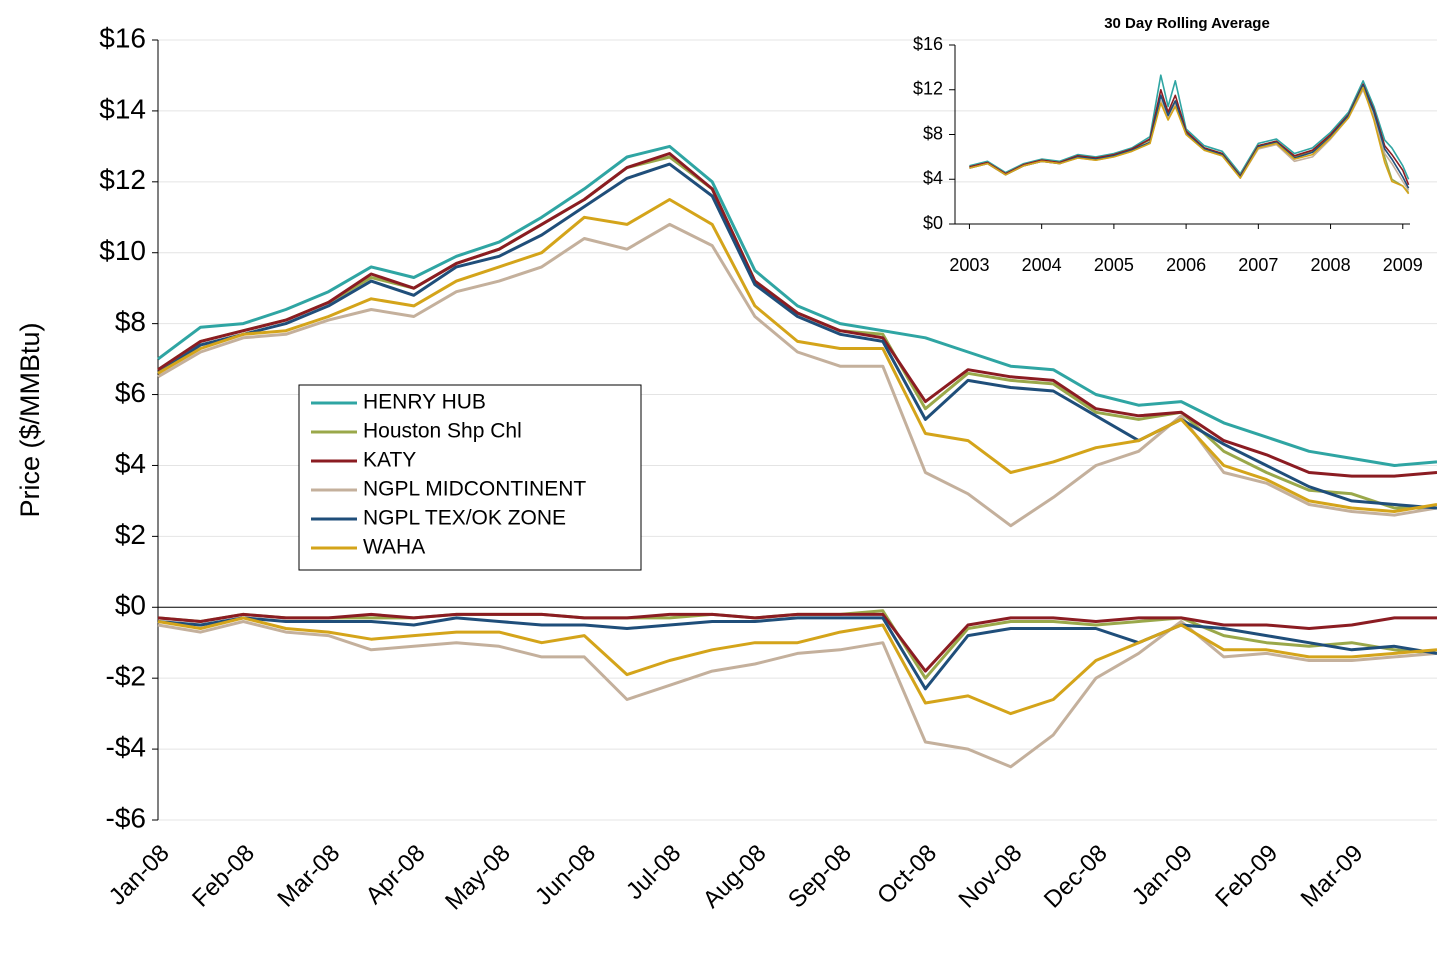 The height and width of the screenshot is (973, 1437). Describe the element at coordinates (1187, 23) in the screenshot. I see `inset-title: 30 Day Rolling Average` at that location.